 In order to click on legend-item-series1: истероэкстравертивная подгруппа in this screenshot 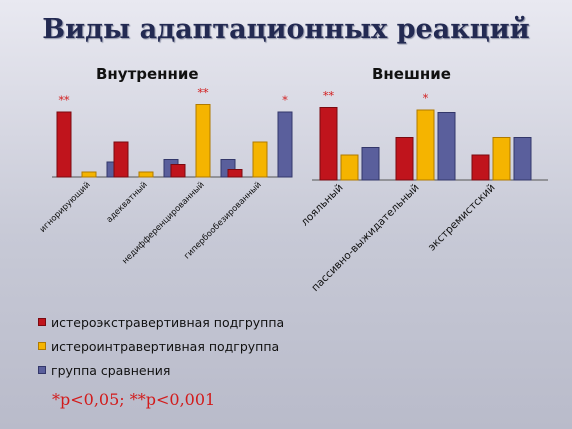, I will do `click(161, 322)`.